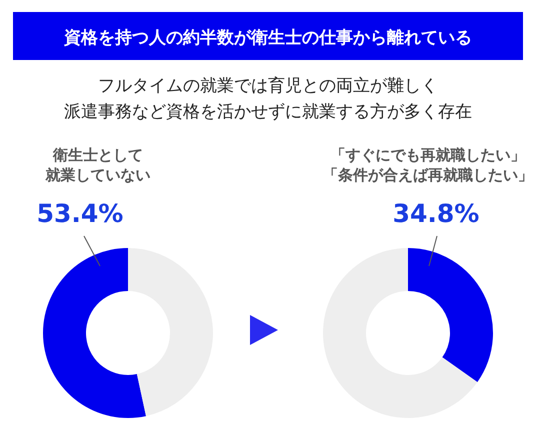 The height and width of the screenshot is (425, 536). What do you see at coordinates (267, 38) in the screenshot?
I see `text: 資格を持つ人の約半数が衛生士の仕事から離れている` at bounding box center [267, 38].